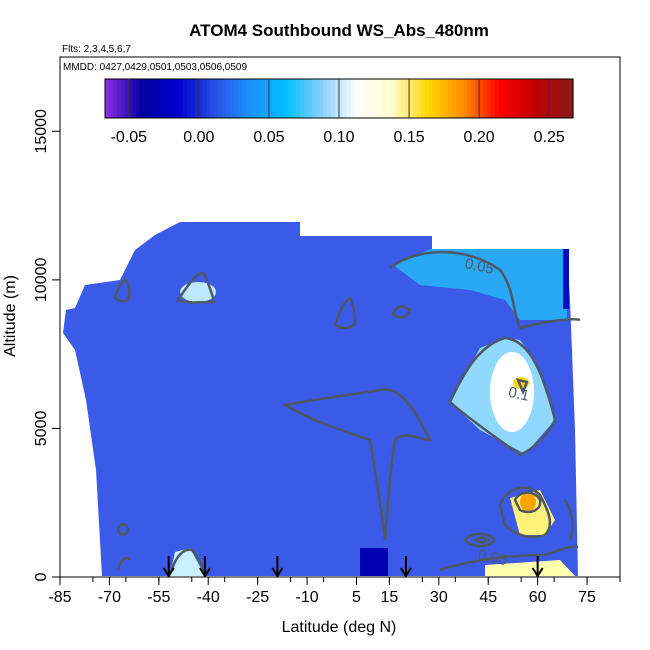 Image resolution: width=650 pixels, height=650 pixels. I want to click on contour-labels: 0.05 0.1 0.05, so click(497, 412).